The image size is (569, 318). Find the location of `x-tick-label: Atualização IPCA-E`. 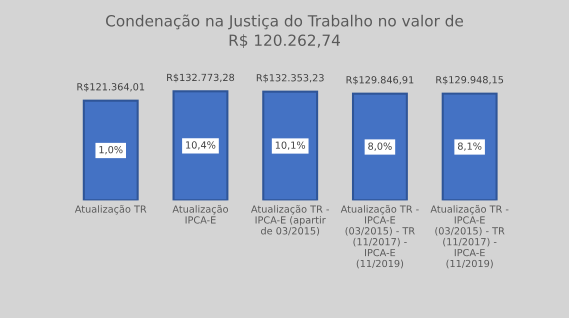

x-tick-label: Atualização IPCA-E is located at coordinates (200, 214).